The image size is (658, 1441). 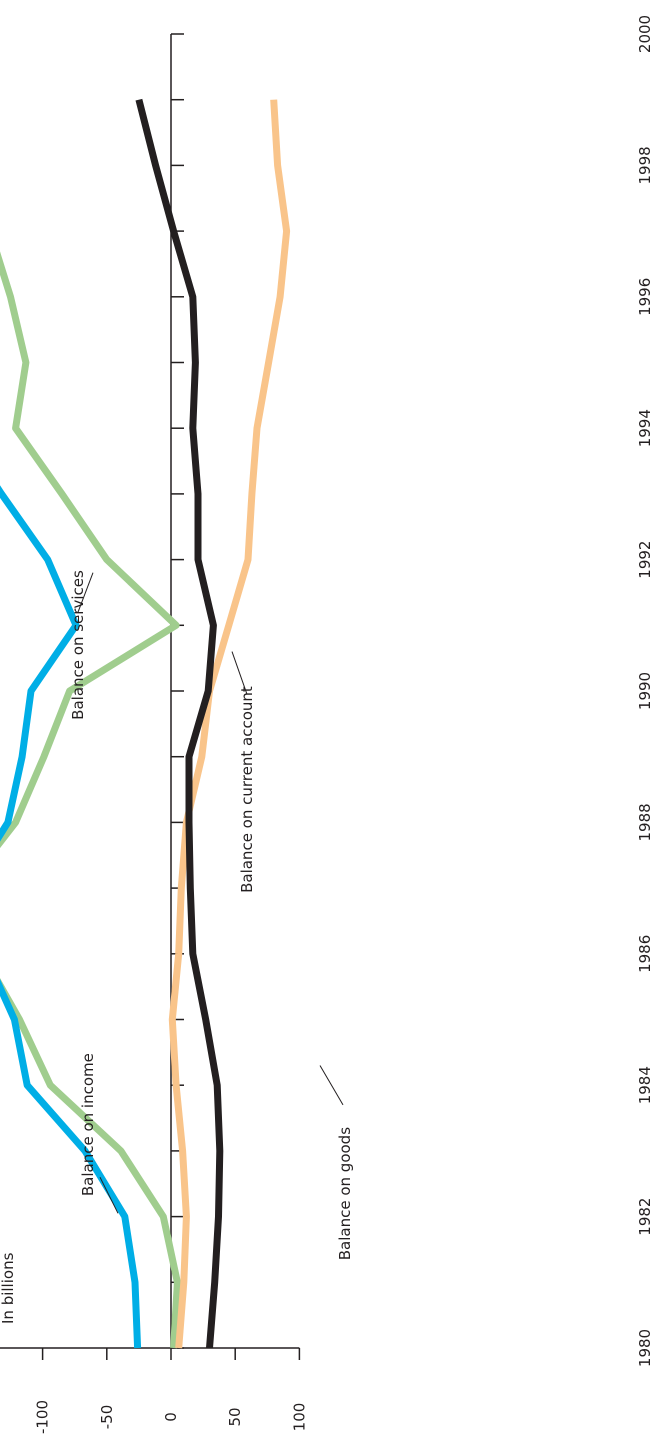 I want to click on y-tick-label: 0, so click(x=171, y=1417).